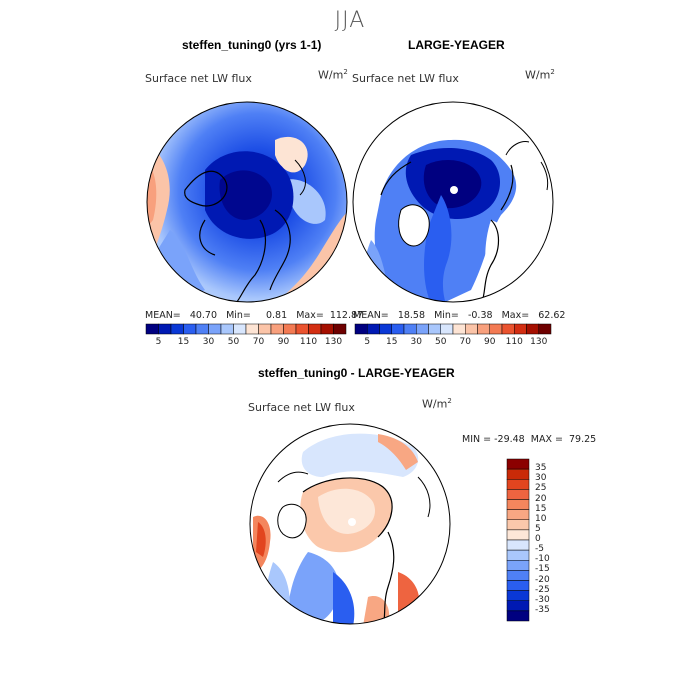  Describe the element at coordinates (542, 559) in the screenshot. I see `panel3-colorbar-label: -10` at that location.